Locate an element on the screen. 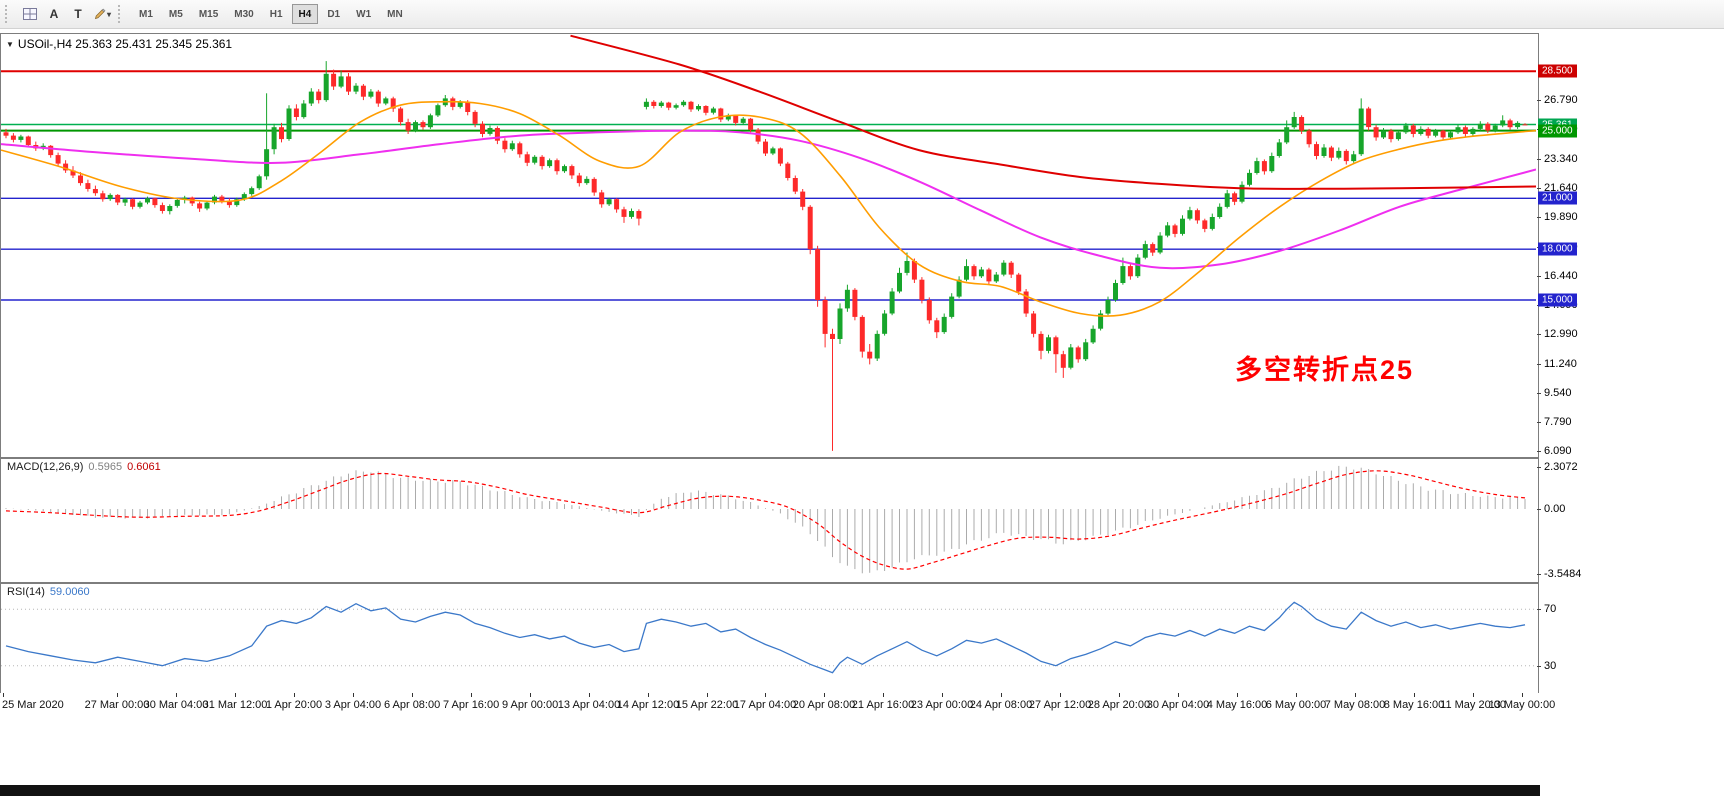 This screenshot has width=1724, height=796. scale-label: 23.340 is located at coordinates (1561, 158).